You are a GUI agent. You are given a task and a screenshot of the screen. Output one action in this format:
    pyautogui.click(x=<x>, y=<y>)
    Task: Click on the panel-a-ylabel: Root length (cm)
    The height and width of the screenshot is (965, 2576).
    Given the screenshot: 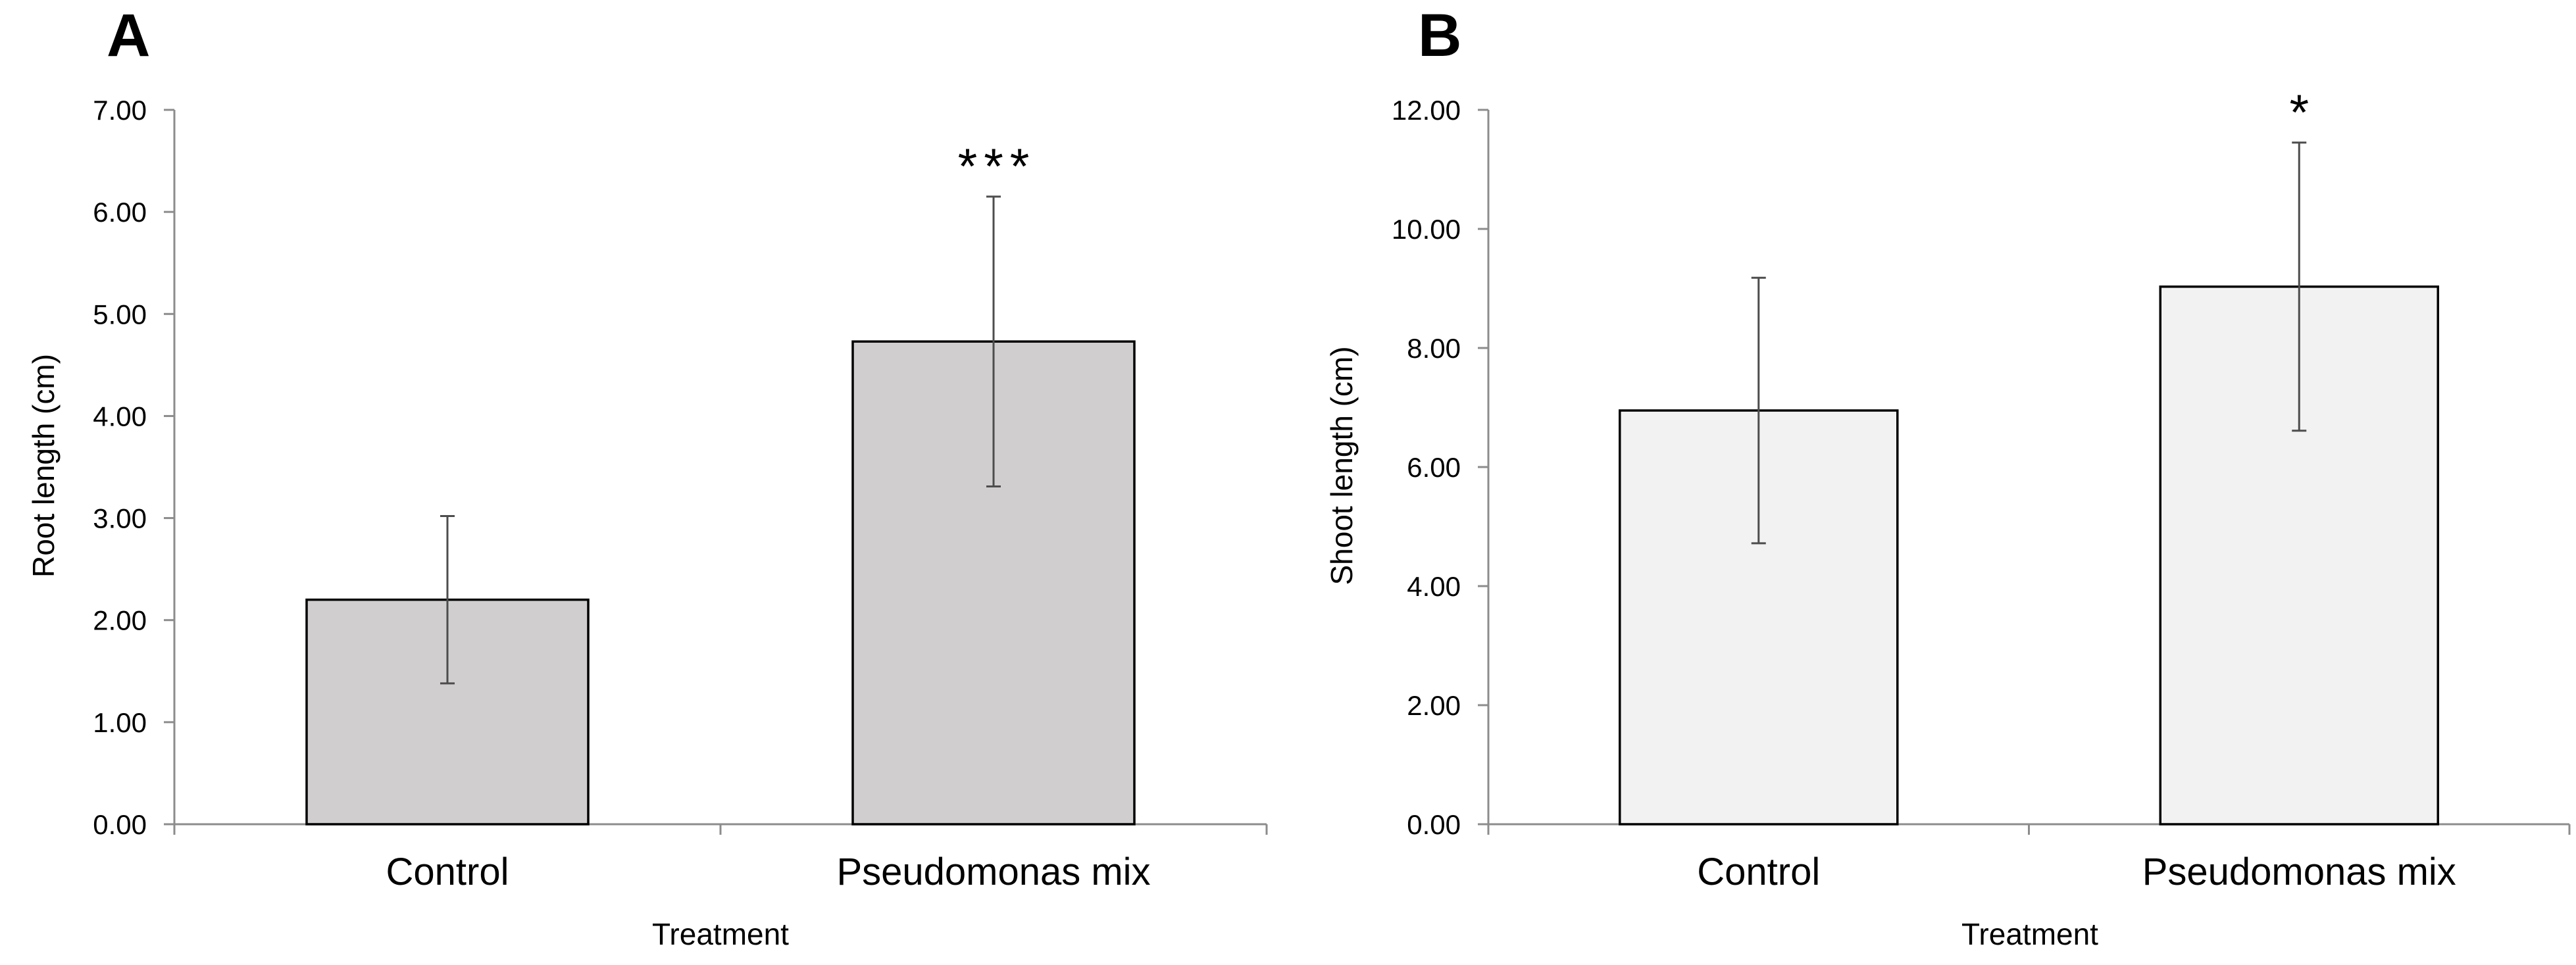 What is the action you would take?
    pyautogui.click(x=43, y=466)
    